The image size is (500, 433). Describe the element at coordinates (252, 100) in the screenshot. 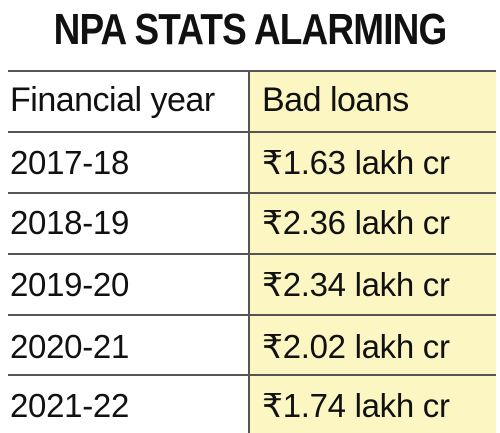

I see `table-header-row: Financial year Bad loans` at that location.